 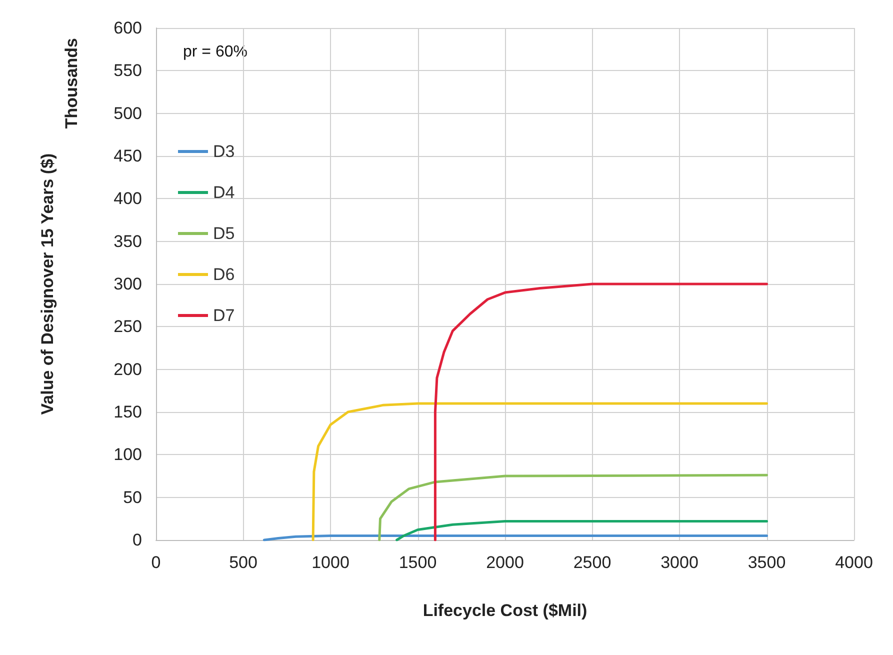 I want to click on y-tick-label: 0, so click(x=137, y=540).